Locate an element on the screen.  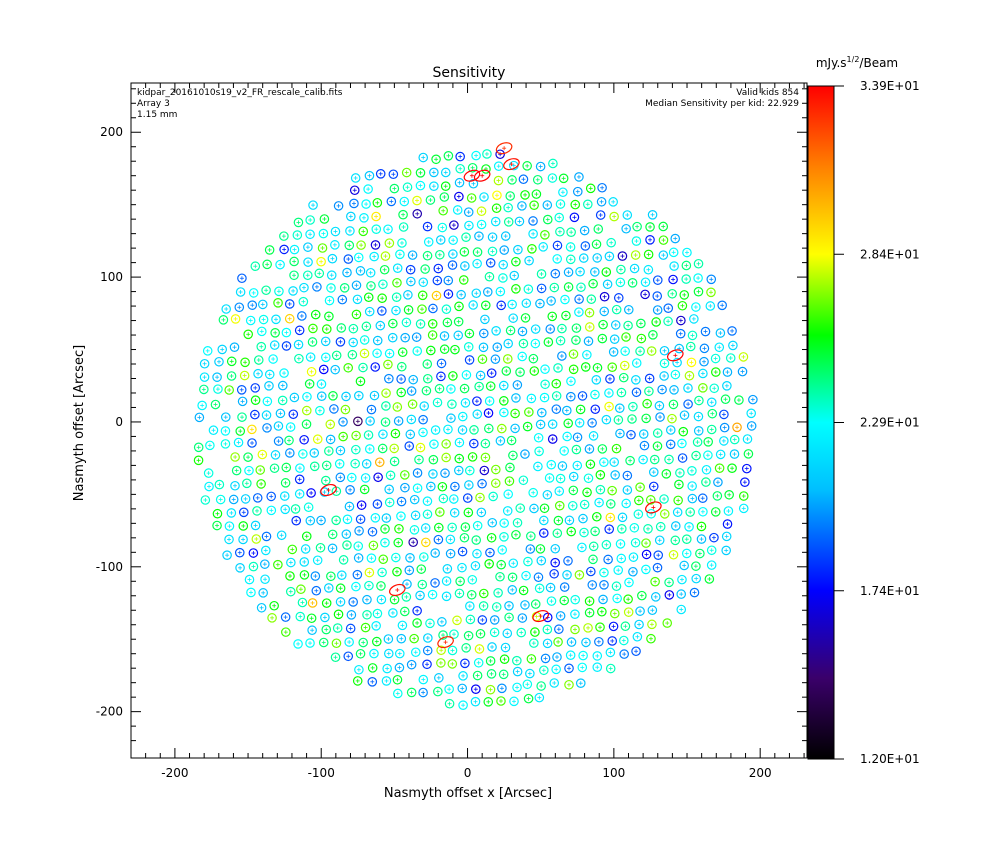
y-tick-label: 200 is located at coordinates (111, 132).